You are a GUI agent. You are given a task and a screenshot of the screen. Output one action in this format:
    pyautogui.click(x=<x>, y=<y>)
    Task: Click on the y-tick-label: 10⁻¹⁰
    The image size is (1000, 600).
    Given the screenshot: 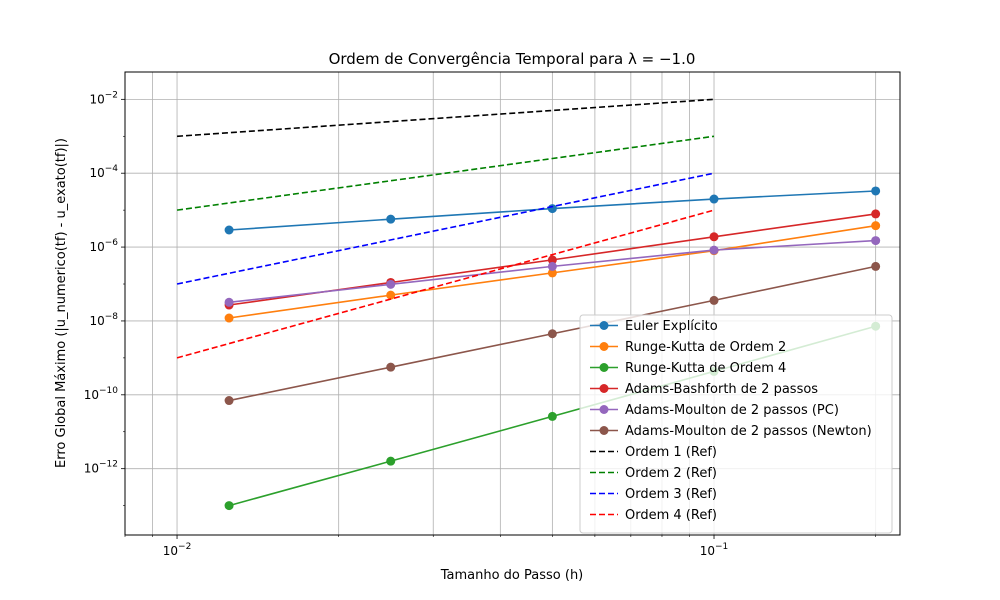 What is the action you would take?
    pyautogui.click(x=101, y=394)
    